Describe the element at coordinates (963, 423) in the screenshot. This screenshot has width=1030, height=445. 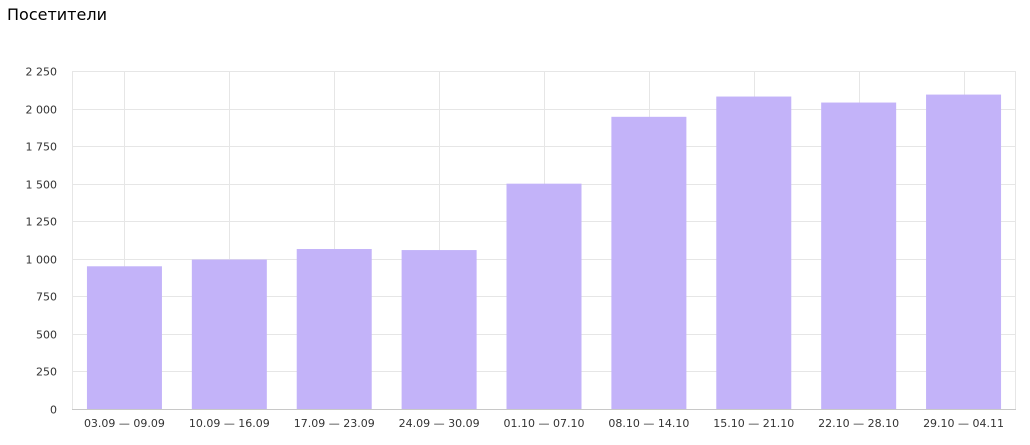
I see `x-tick-label: 29.10 — 04.11` at that location.